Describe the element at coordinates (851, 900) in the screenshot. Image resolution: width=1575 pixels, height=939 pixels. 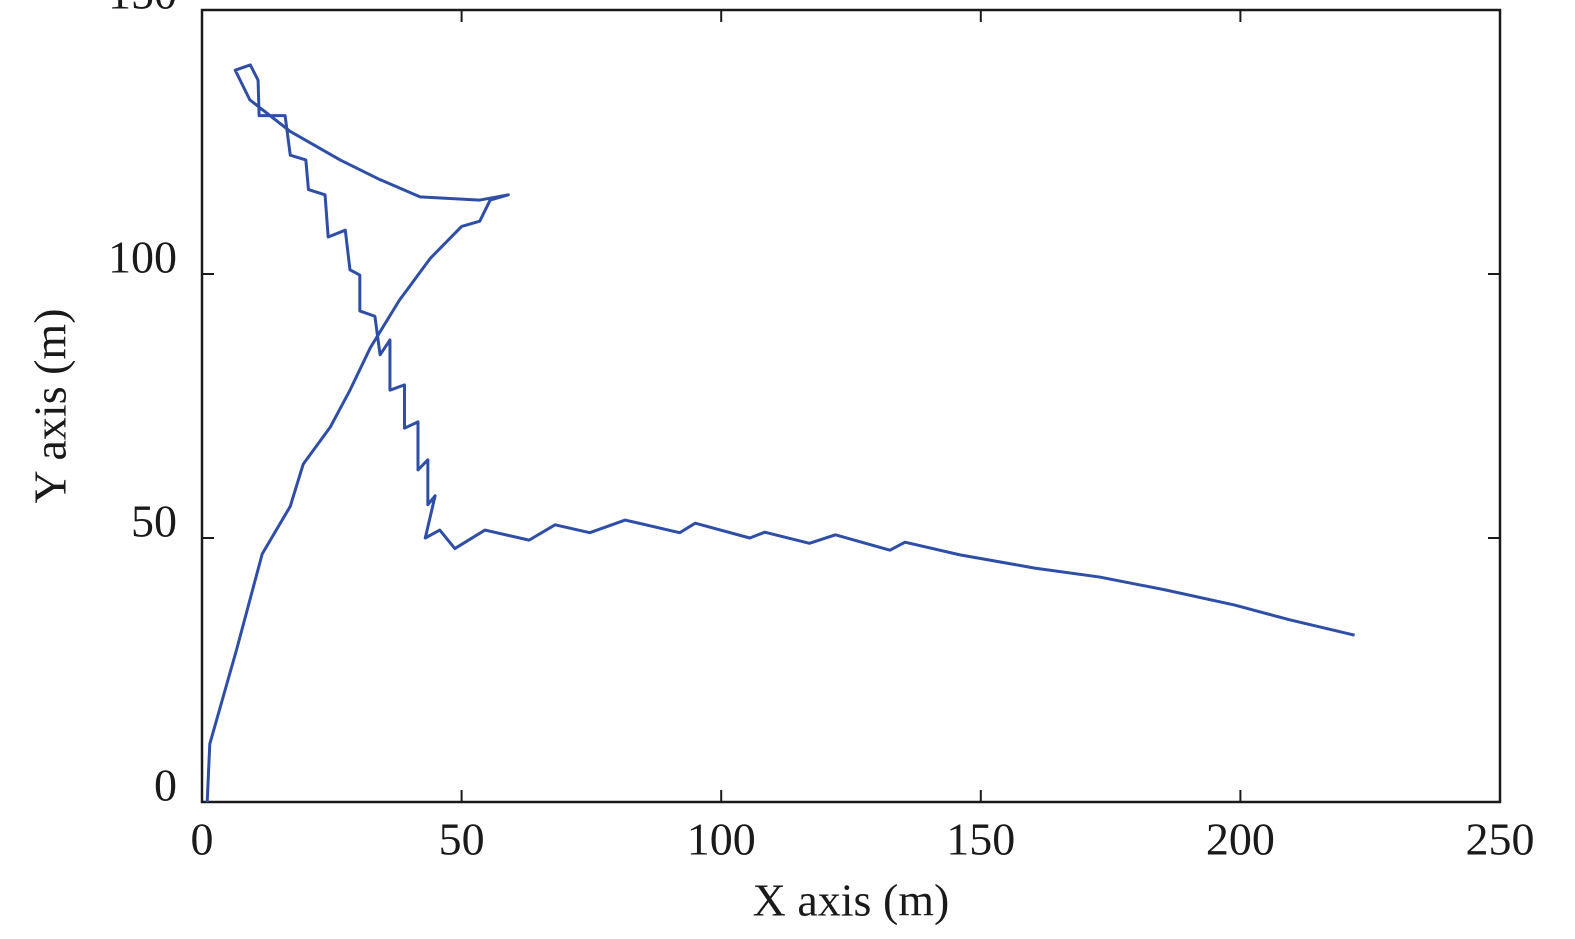
I see `x-axis-label: X axis (m)` at that location.